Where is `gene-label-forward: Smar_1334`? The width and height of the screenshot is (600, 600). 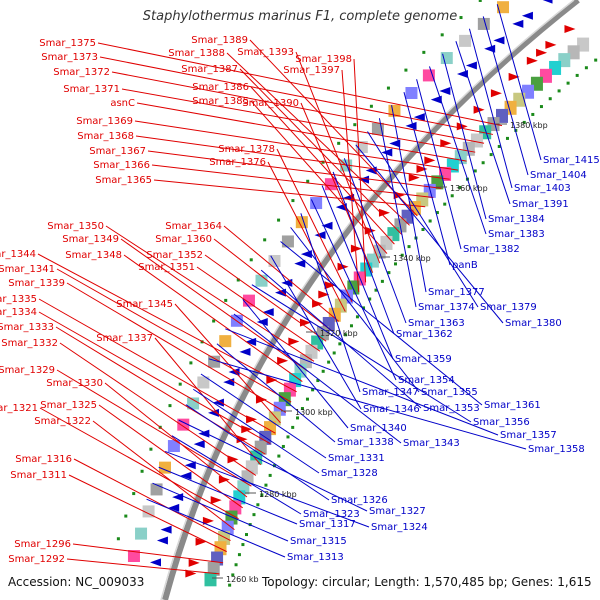 gene-label-forward: Smar_1334 is located at coordinates (18, 312).